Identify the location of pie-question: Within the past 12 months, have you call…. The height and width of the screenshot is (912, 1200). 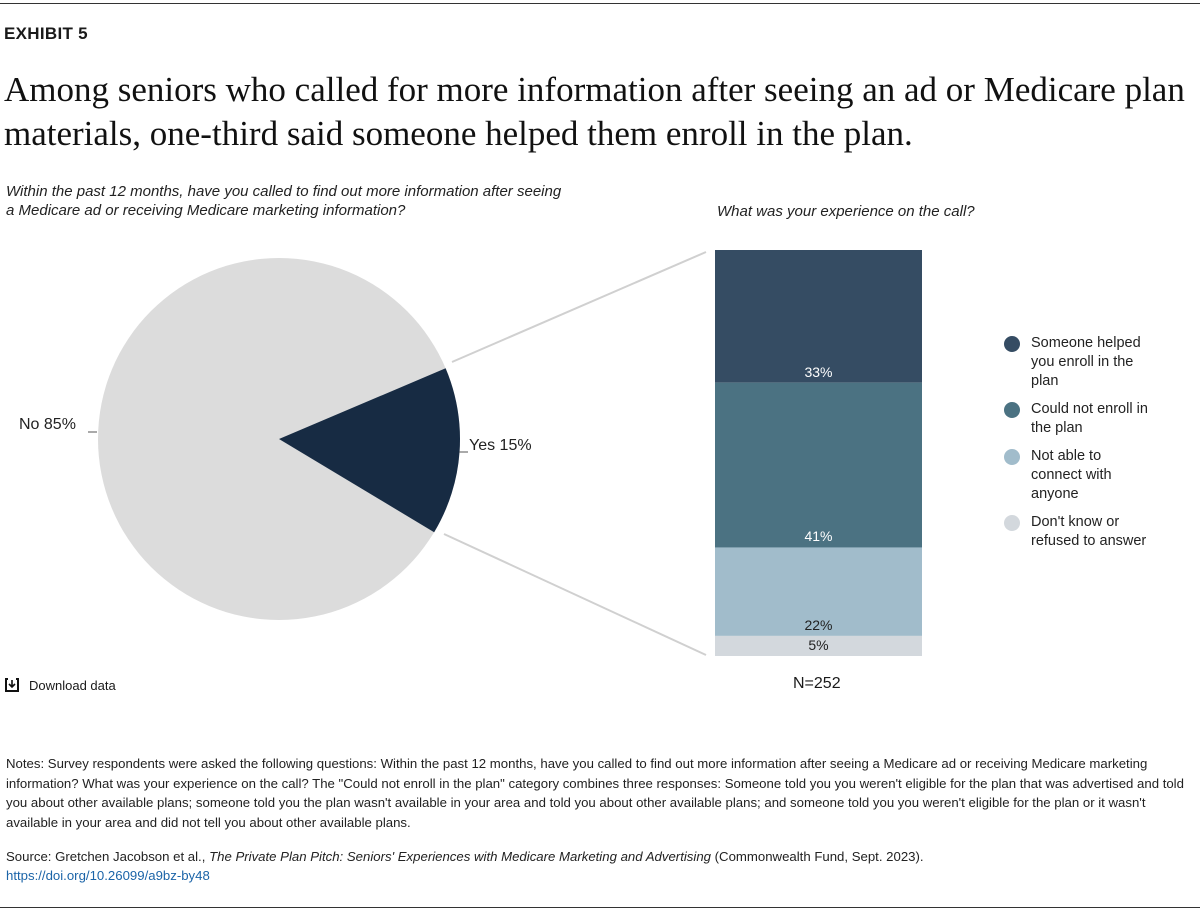
(284, 201).